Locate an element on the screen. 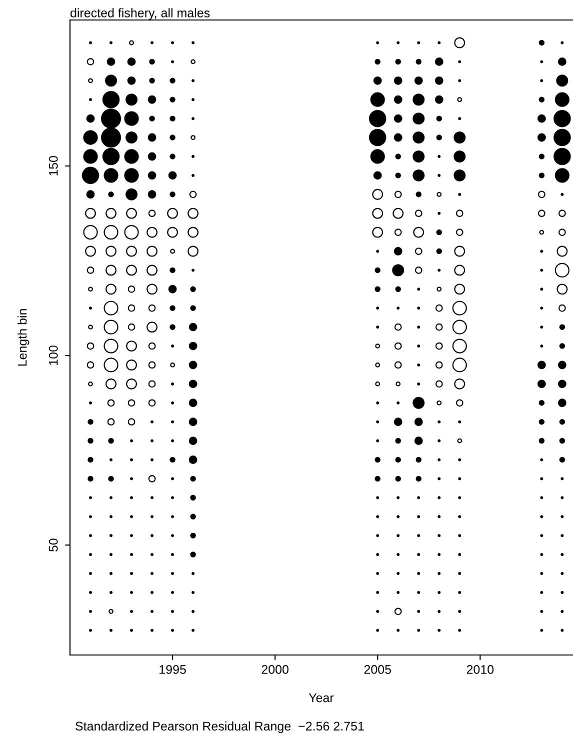  y-tick-label: 150 is located at coordinates (53, 166).